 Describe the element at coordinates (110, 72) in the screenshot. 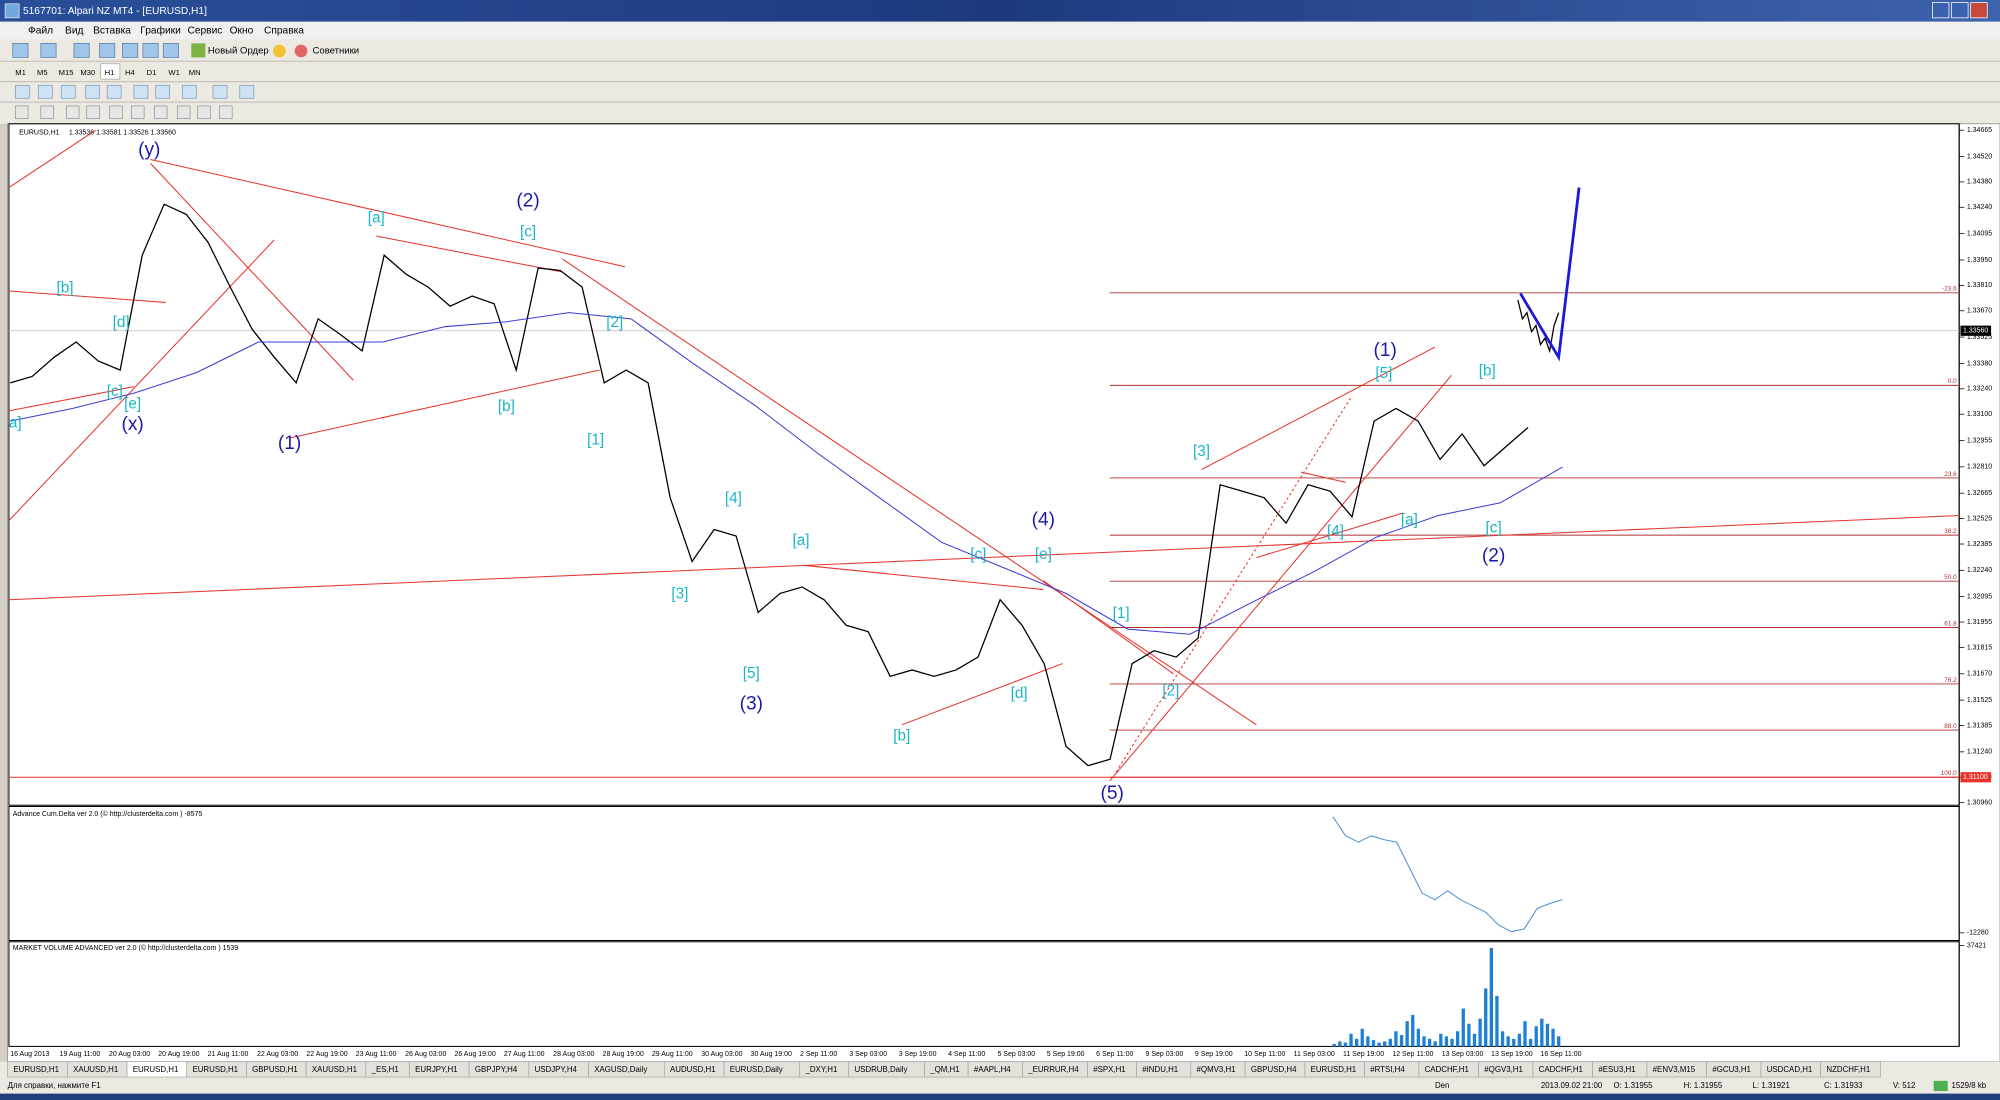

I see `timeframe-button: H1` at that location.